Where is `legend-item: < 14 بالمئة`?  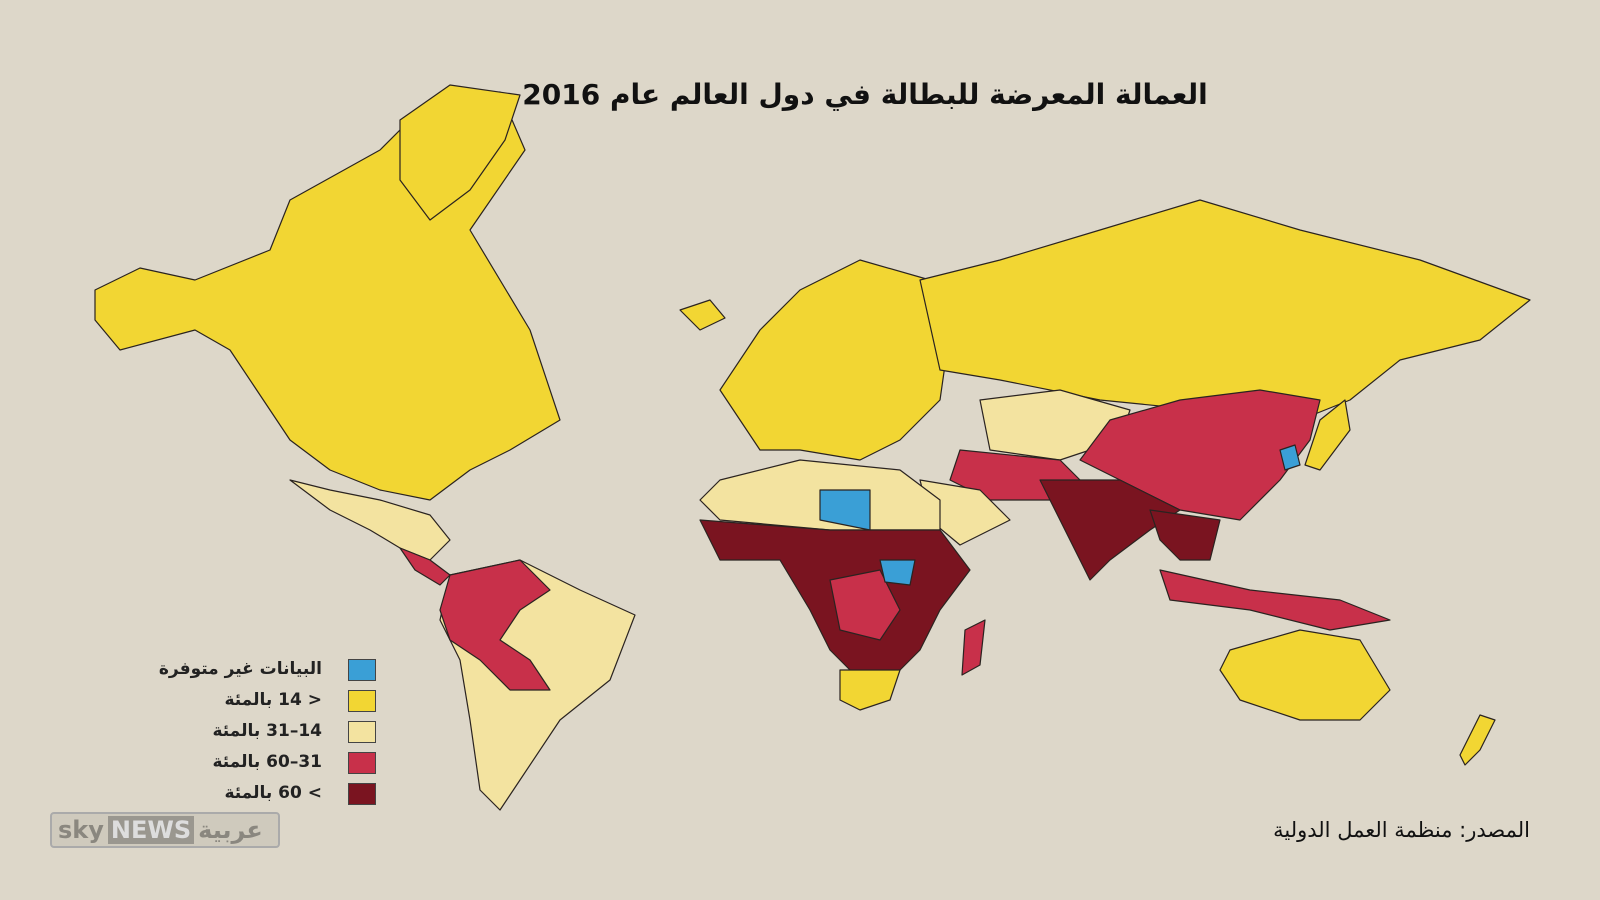 legend-item: < 14 بالمئة is located at coordinates (265, 701).